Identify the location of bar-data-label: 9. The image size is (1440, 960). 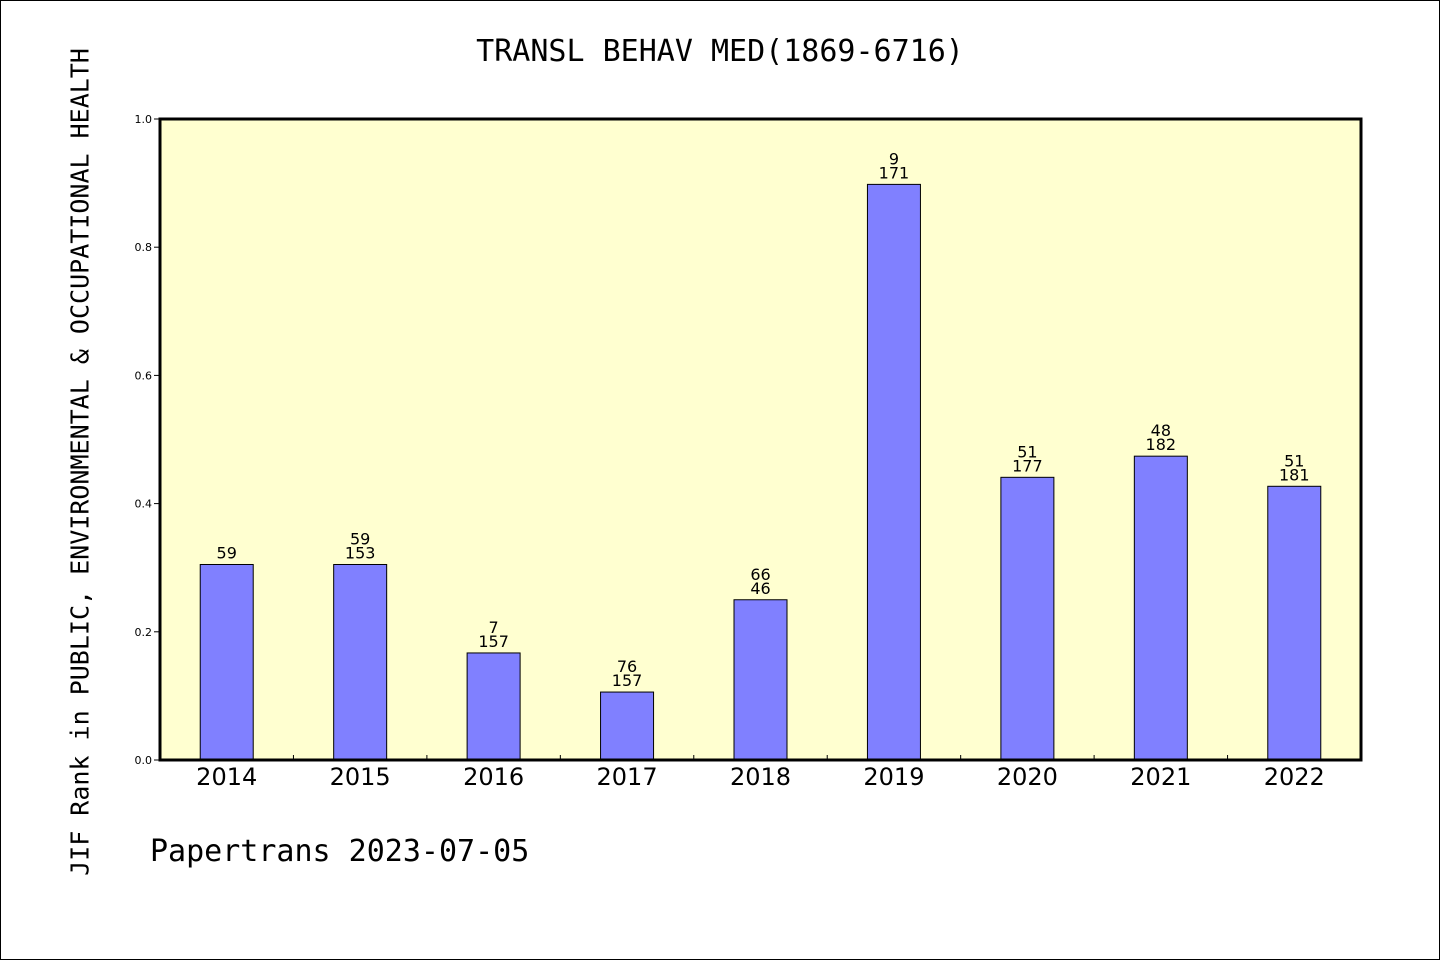
(894, 158).